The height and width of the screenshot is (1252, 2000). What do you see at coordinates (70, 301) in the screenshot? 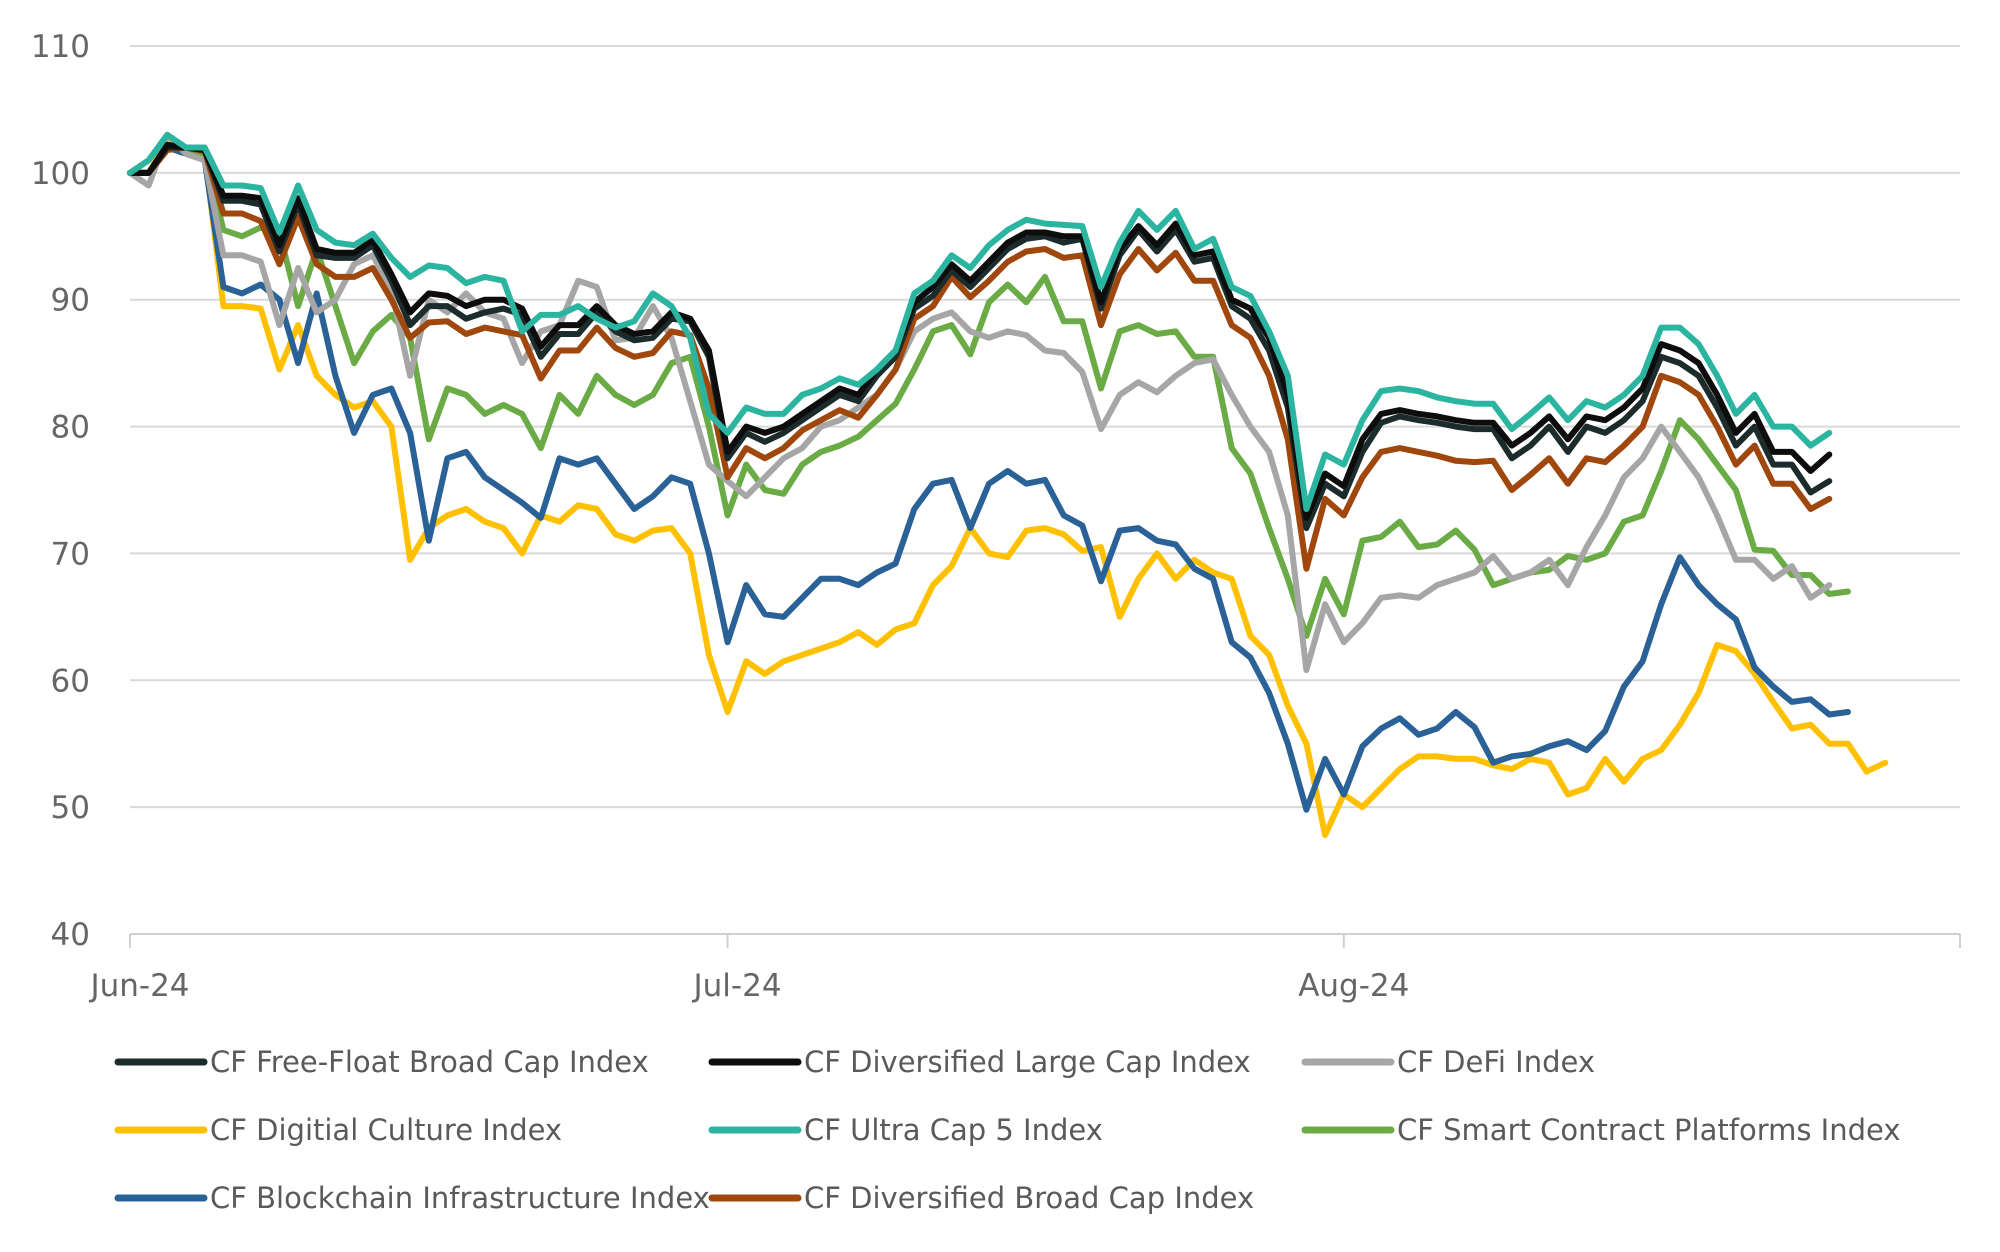
I see `y-tick-label: 90` at bounding box center [70, 301].